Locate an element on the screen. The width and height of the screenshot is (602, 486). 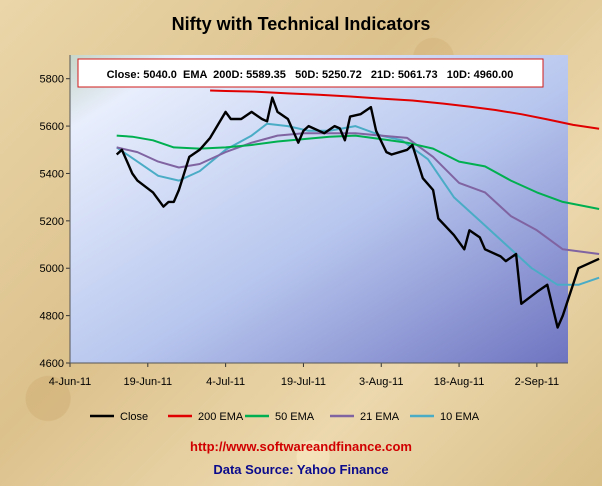
legend-label: 10 EMA is located at coordinates (460, 417).